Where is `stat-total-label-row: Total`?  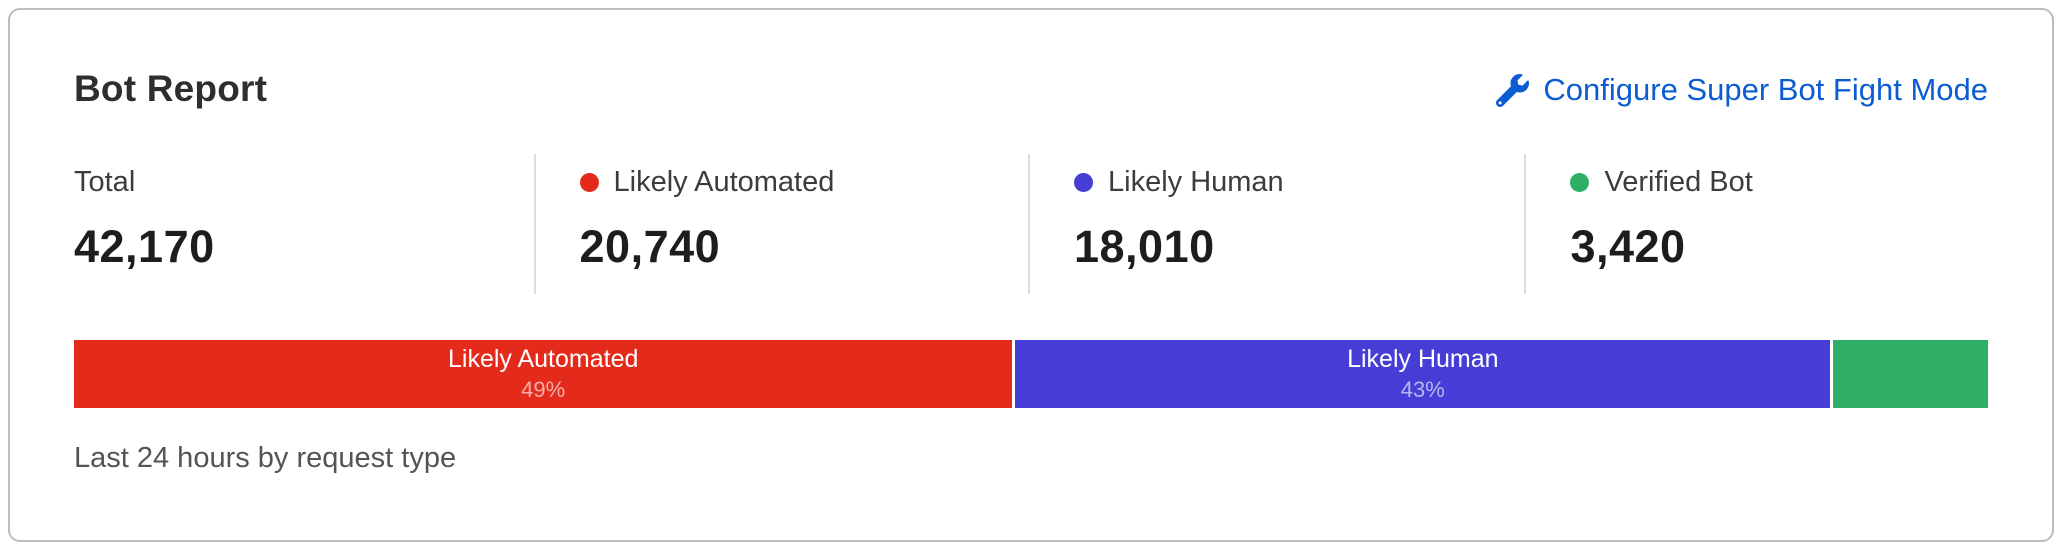
stat-total-label-row: Total is located at coordinates (304, 182).